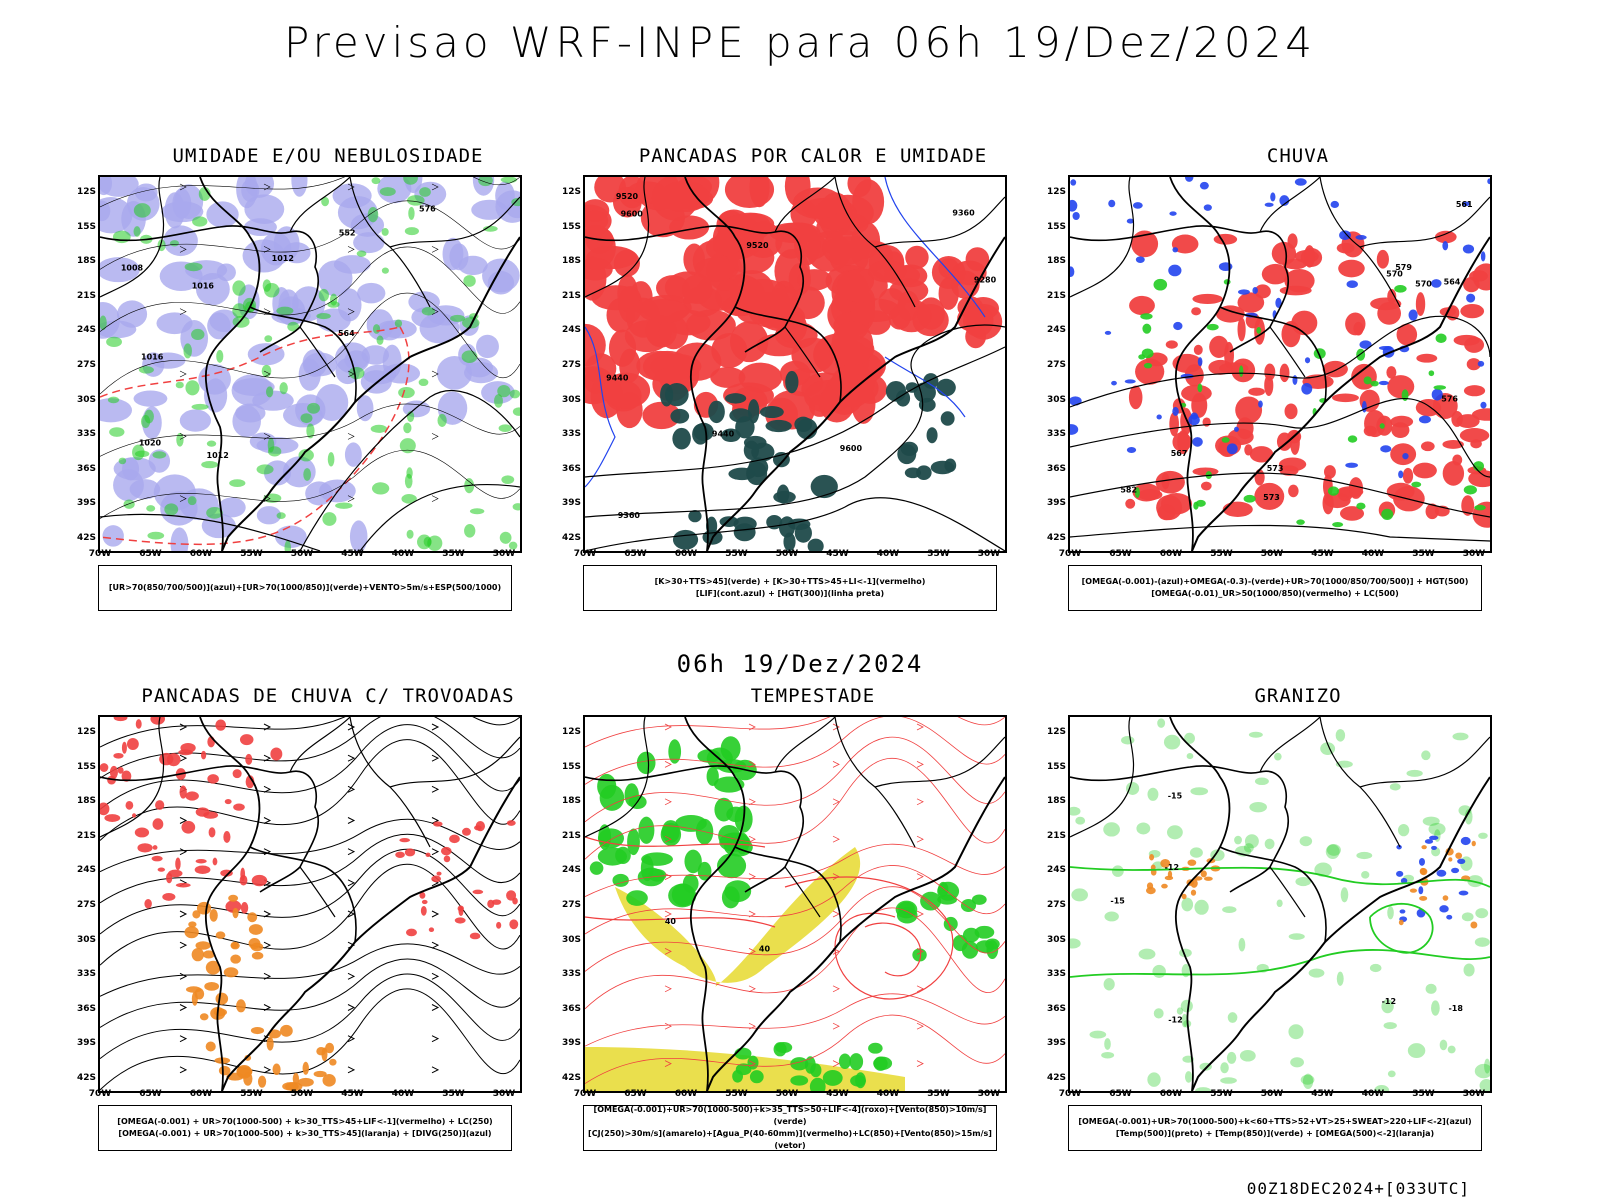 Image resolution: width=1600 pixels, height=1200 pixels. I want to click on humidity-high-levels-fill, so click(239, 364).